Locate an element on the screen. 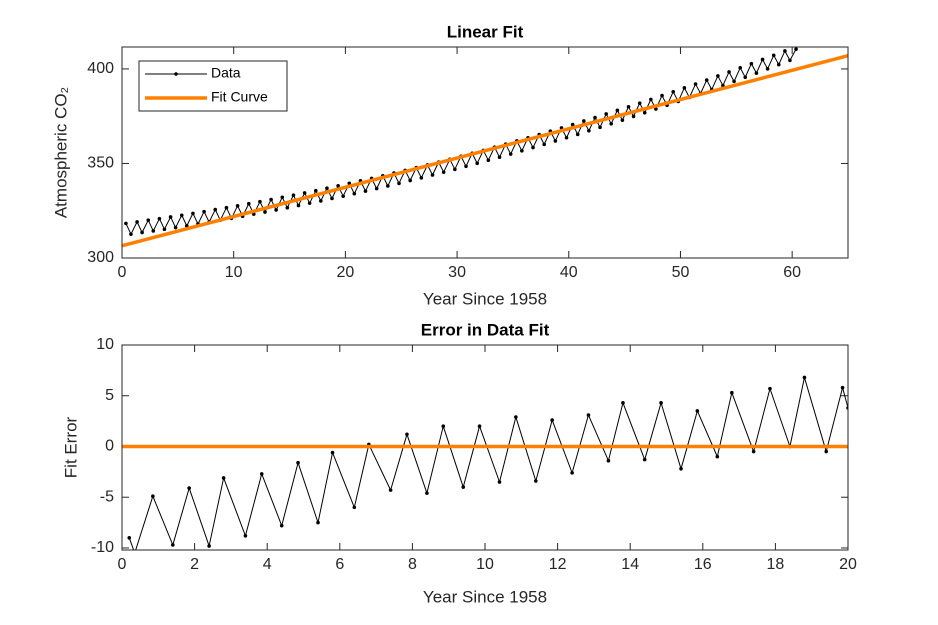  x-tick-label: 40 is located at coordinates (569, 272).